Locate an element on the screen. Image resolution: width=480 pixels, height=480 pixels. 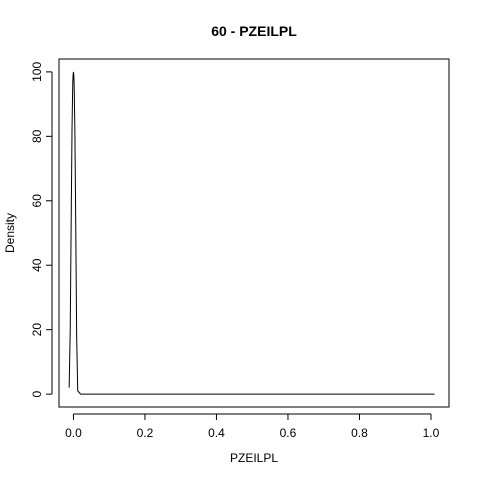
x-tick-label: 0.4 is located at coordinates (216, 433).